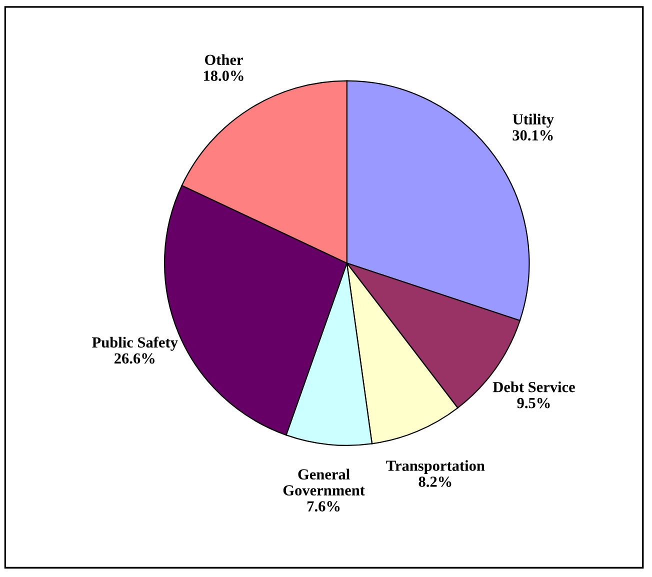 The height and width of the screenshot is (577, 652). I want to click on data-label: 18.0%, so click(224, 76).